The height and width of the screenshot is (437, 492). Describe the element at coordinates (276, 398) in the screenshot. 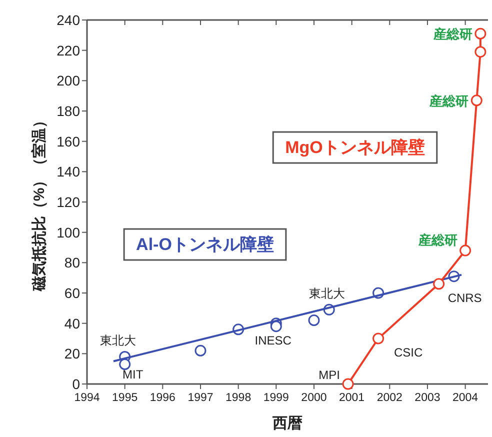

I see `x-tick-label: 1999` at that location.